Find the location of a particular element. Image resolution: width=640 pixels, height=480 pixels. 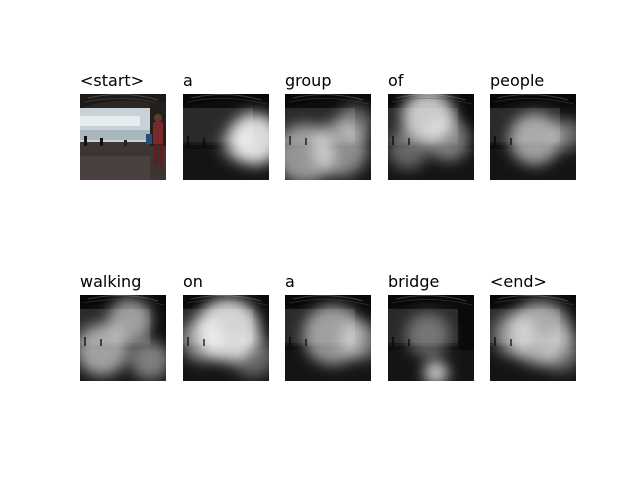

caption-step-3: group is located at coordinates (328, 126).